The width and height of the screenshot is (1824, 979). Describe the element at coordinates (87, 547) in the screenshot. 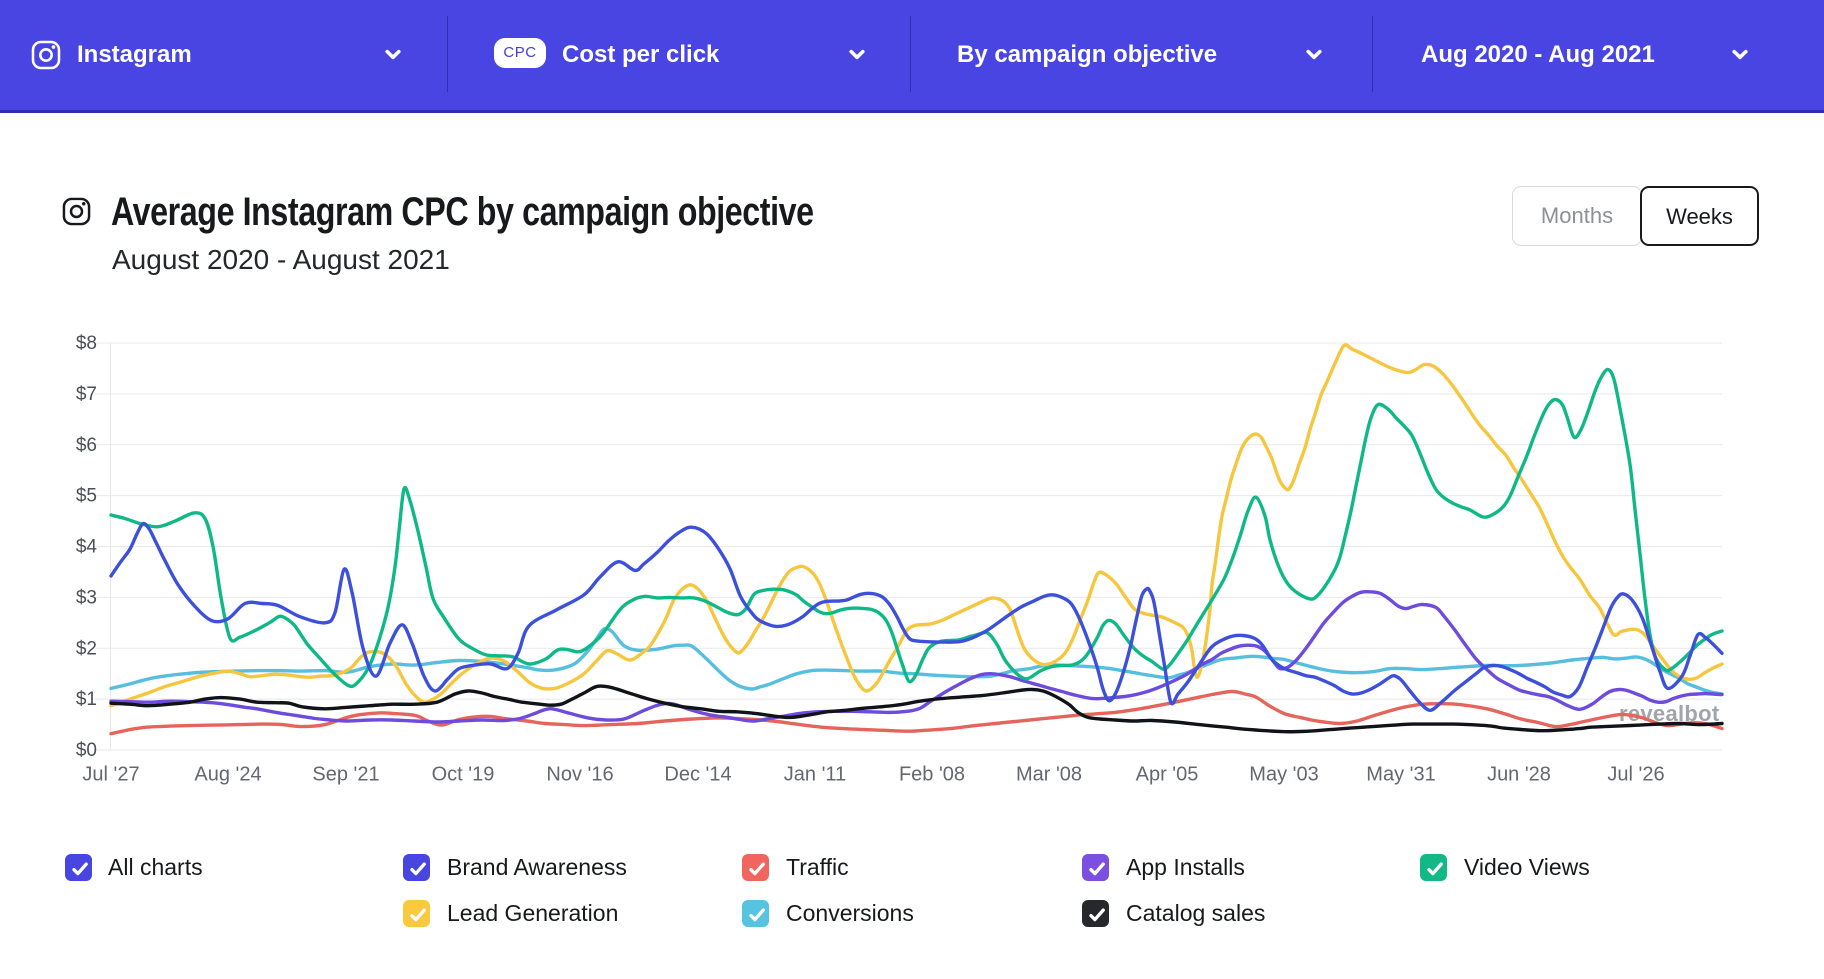

I see `svg-text: $4` at that location.